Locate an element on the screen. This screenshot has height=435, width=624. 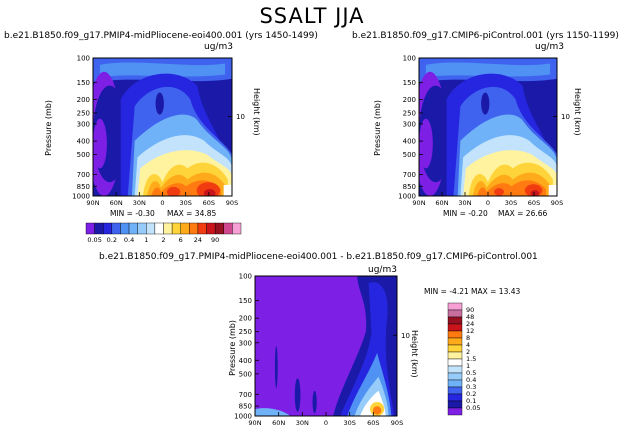
panel2-ytick-label: 300 is located at coordinates (409, 124).